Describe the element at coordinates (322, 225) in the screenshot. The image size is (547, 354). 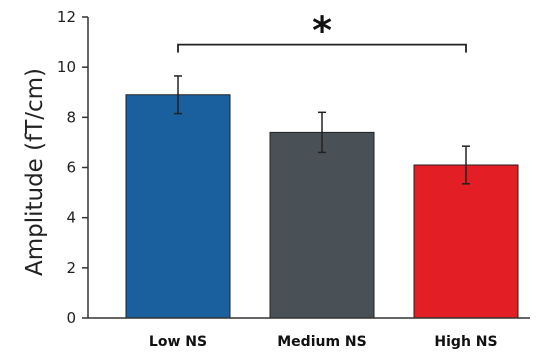
I see `bar-medium-ns` at that location.